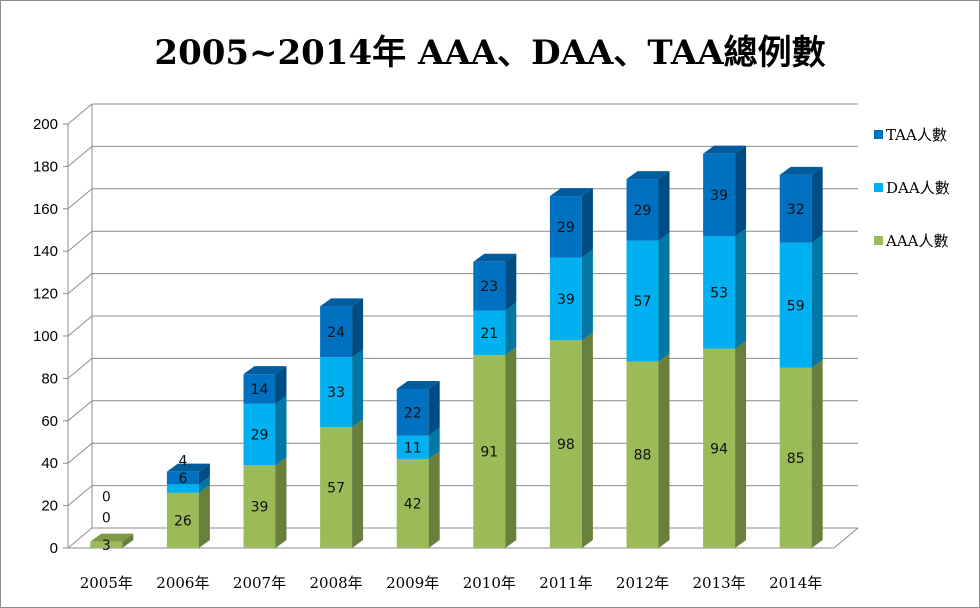 This screenshot has width=980, height=608. I want to click on data-label: 94, so click(719, 449).